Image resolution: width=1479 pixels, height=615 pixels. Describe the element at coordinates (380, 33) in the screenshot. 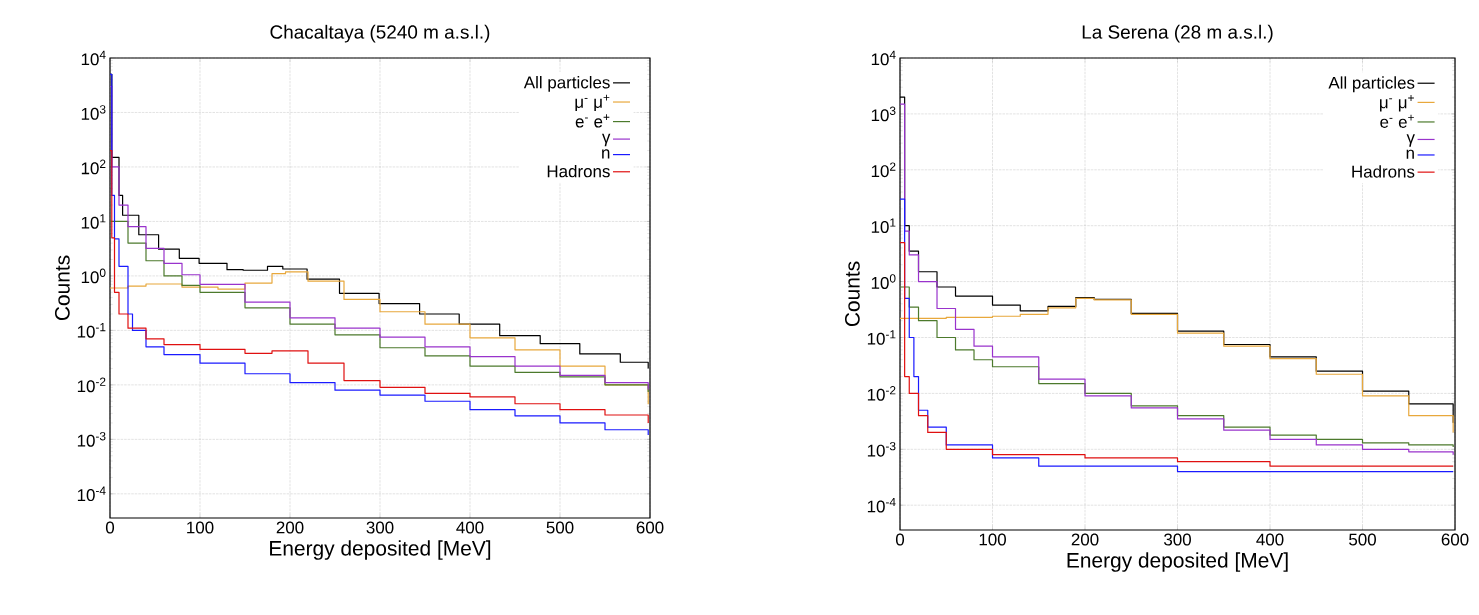

I see `chart-title: Chacaltaya (5240 m a.s.l.)` at that location.